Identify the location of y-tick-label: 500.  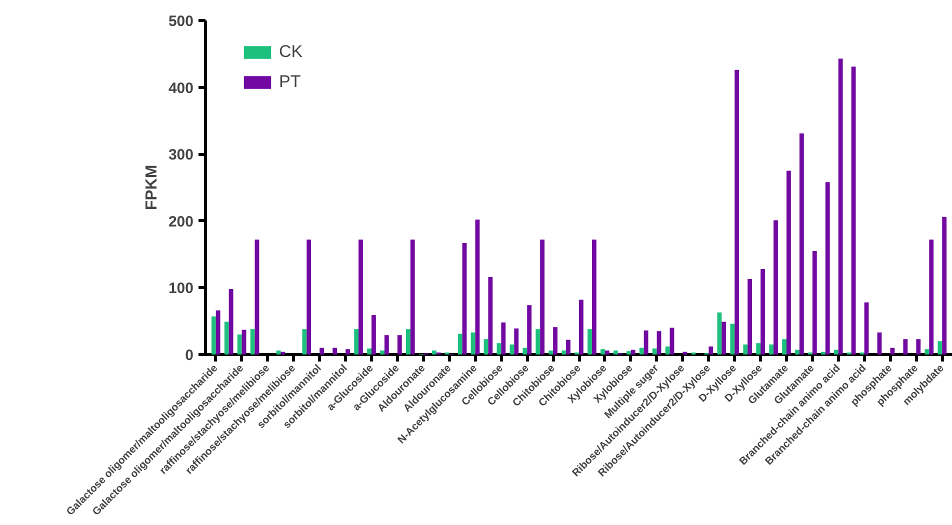
(181, 21).